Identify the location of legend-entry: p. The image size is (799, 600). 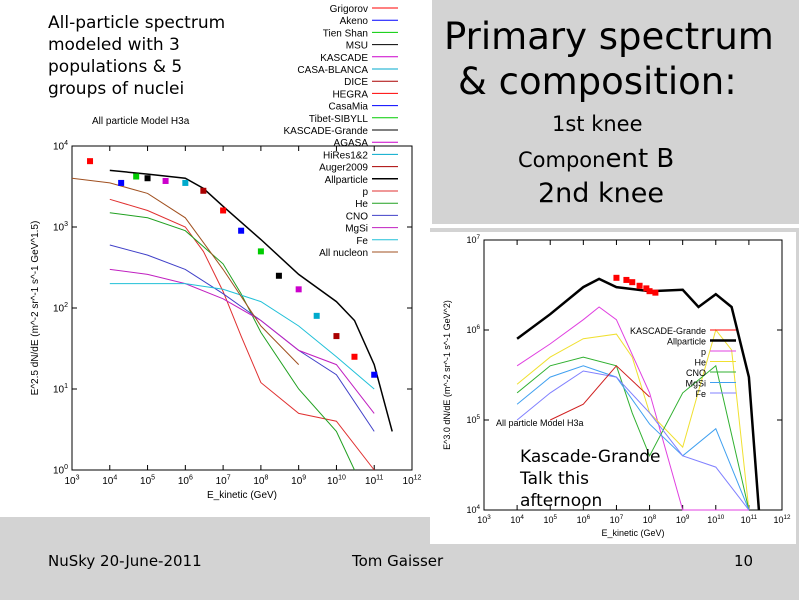
(365, 192).